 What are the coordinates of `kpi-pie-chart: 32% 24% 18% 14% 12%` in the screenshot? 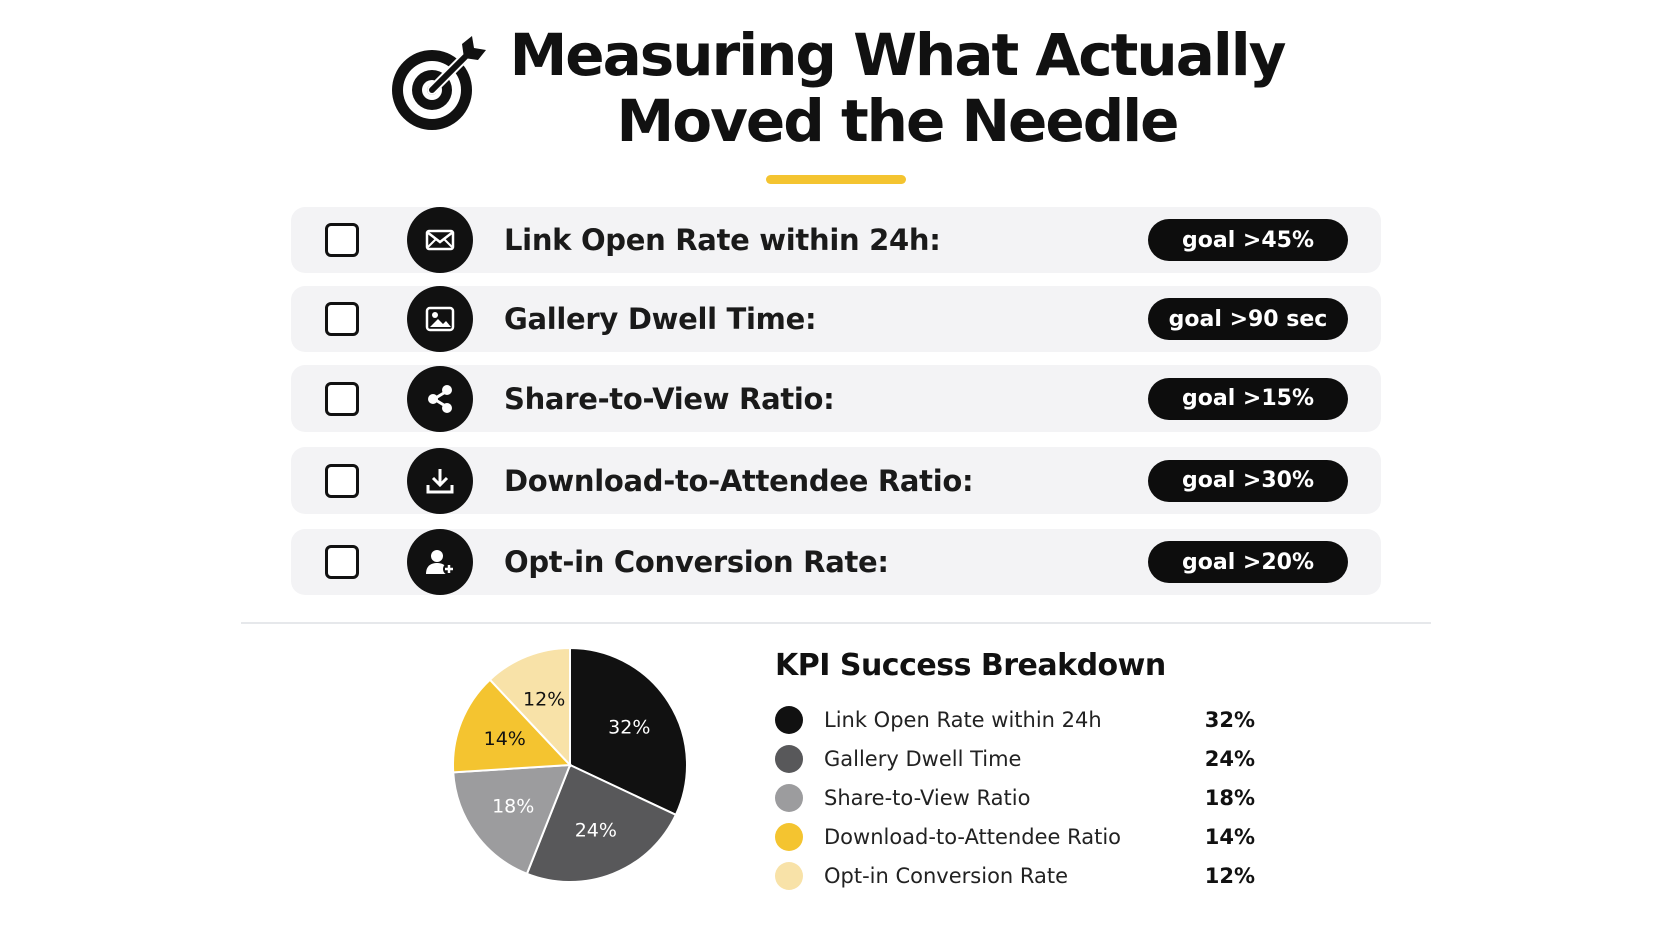 It's located at (570, 764).